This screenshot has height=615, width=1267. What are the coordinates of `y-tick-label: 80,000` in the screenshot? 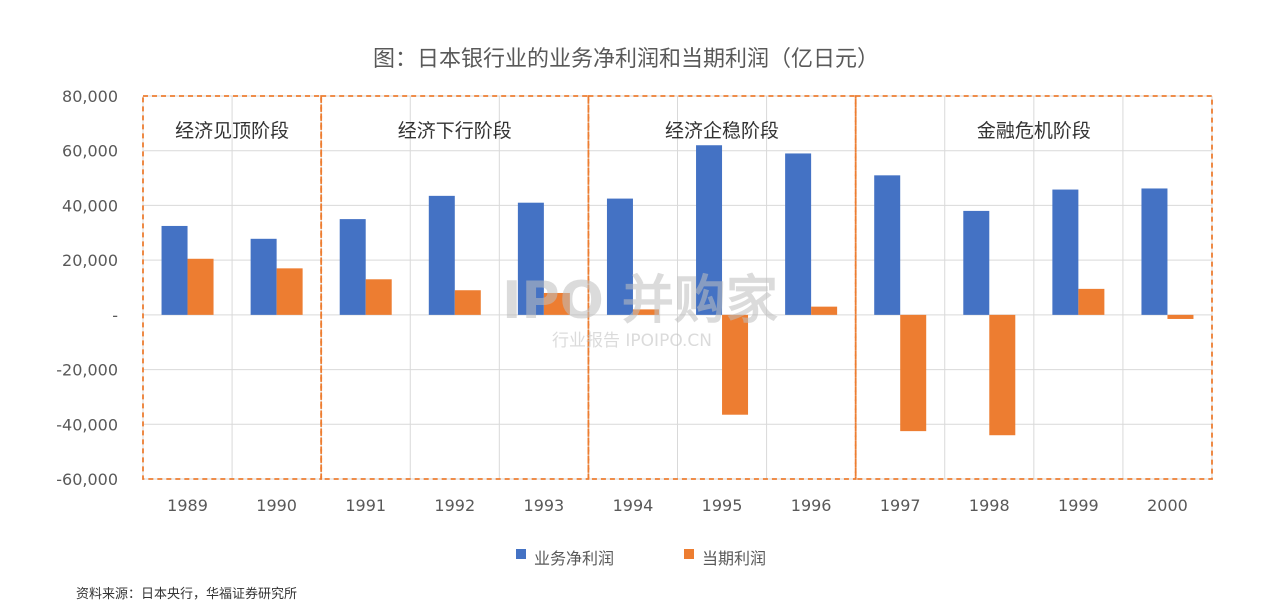 It's located at (90, 96).